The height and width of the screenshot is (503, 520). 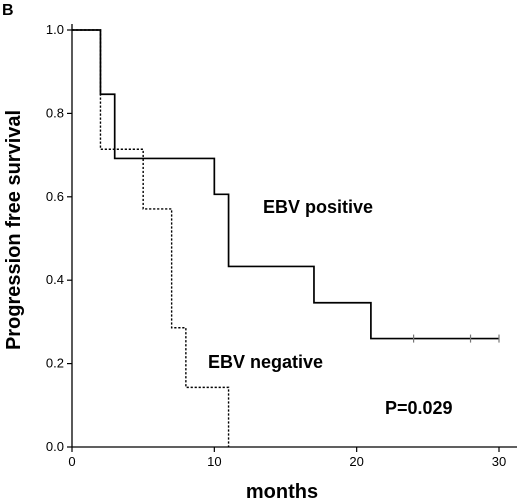 I want to click on x-tick-label: 30, so click(x=499, y=461).